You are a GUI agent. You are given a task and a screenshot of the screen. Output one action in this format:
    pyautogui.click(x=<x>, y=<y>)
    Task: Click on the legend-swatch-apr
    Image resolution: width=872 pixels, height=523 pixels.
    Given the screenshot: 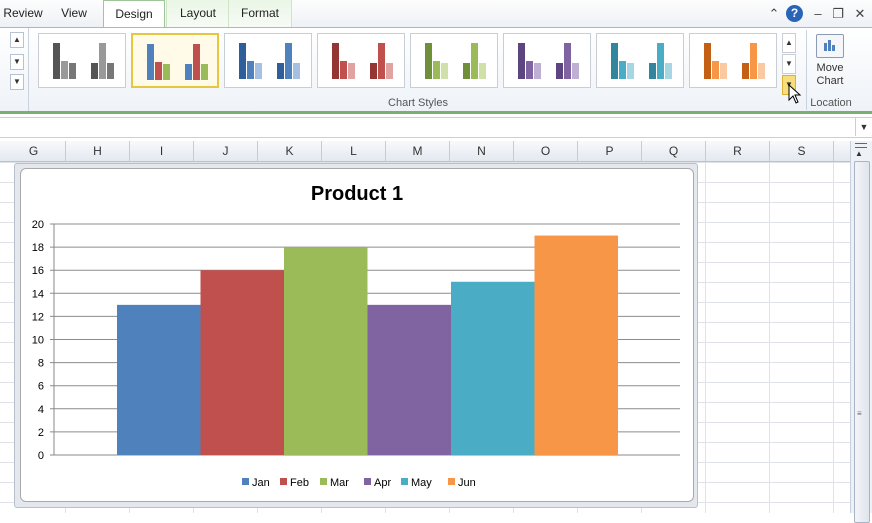 What is the action you would take?
    pyautogui.click(x=367, y=481)
    